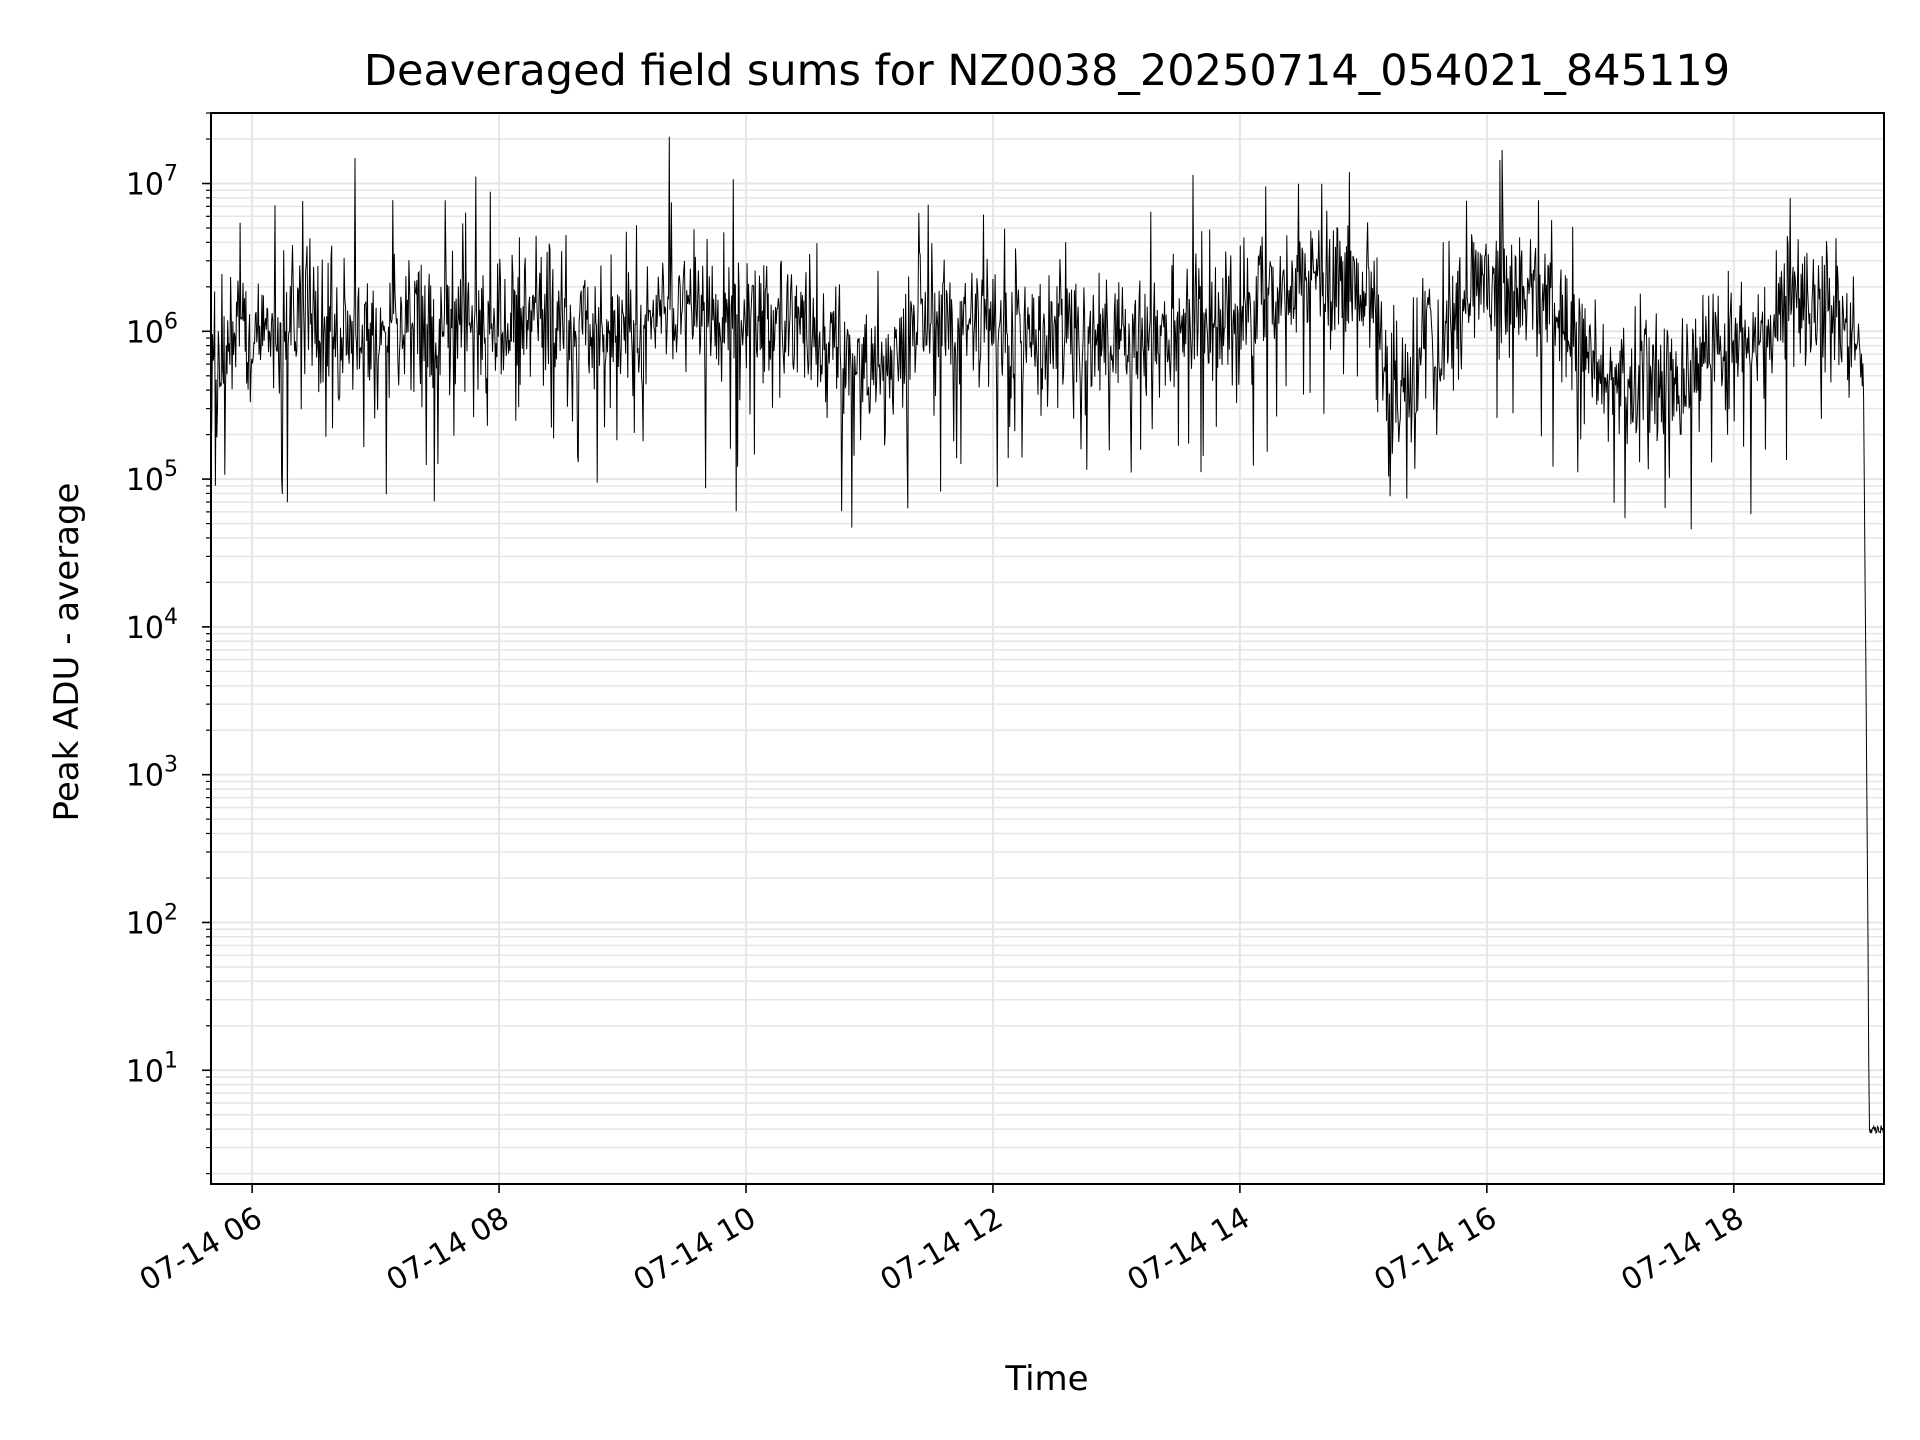 This screenshot has height=1440, width=1920. I want to click on y-tick-label: 10², so click(152, 920).